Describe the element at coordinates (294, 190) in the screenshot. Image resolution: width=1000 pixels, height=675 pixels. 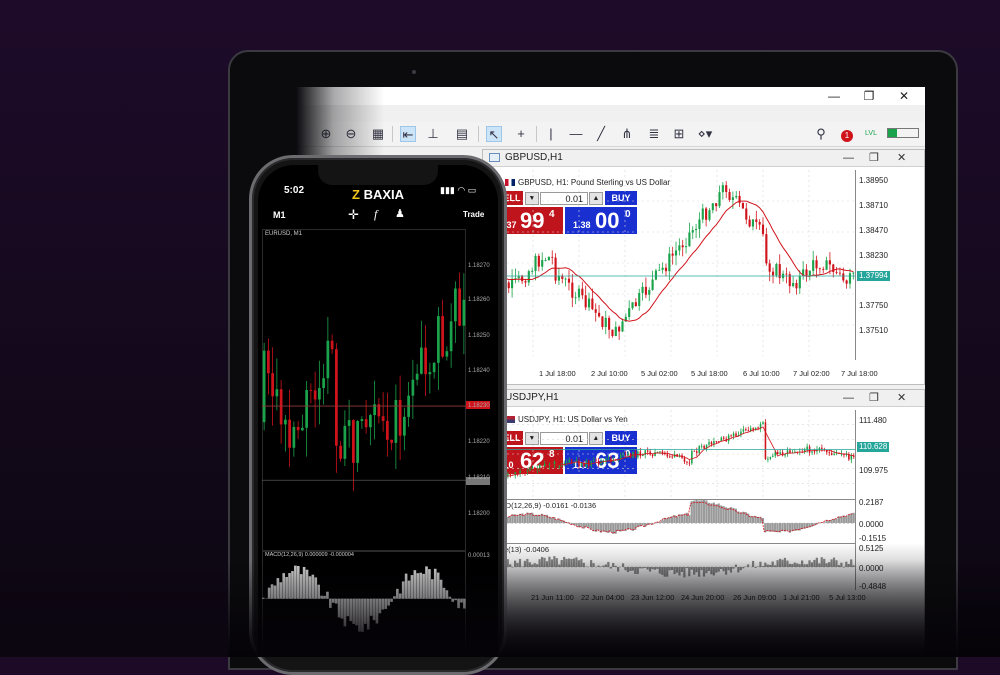
I see `status-time: 5:02` at that location.